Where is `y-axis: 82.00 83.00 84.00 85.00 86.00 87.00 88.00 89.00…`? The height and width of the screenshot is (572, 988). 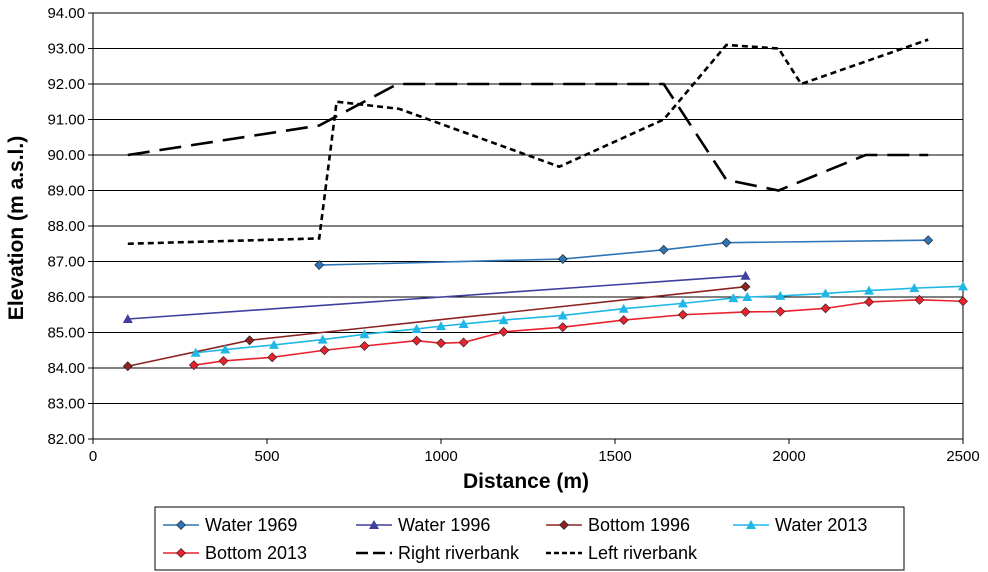 y-axis: 82.00 83.00 84.00 85.00 86.00 87.00 88.00 89.00… is located at coordinates (70, 226).